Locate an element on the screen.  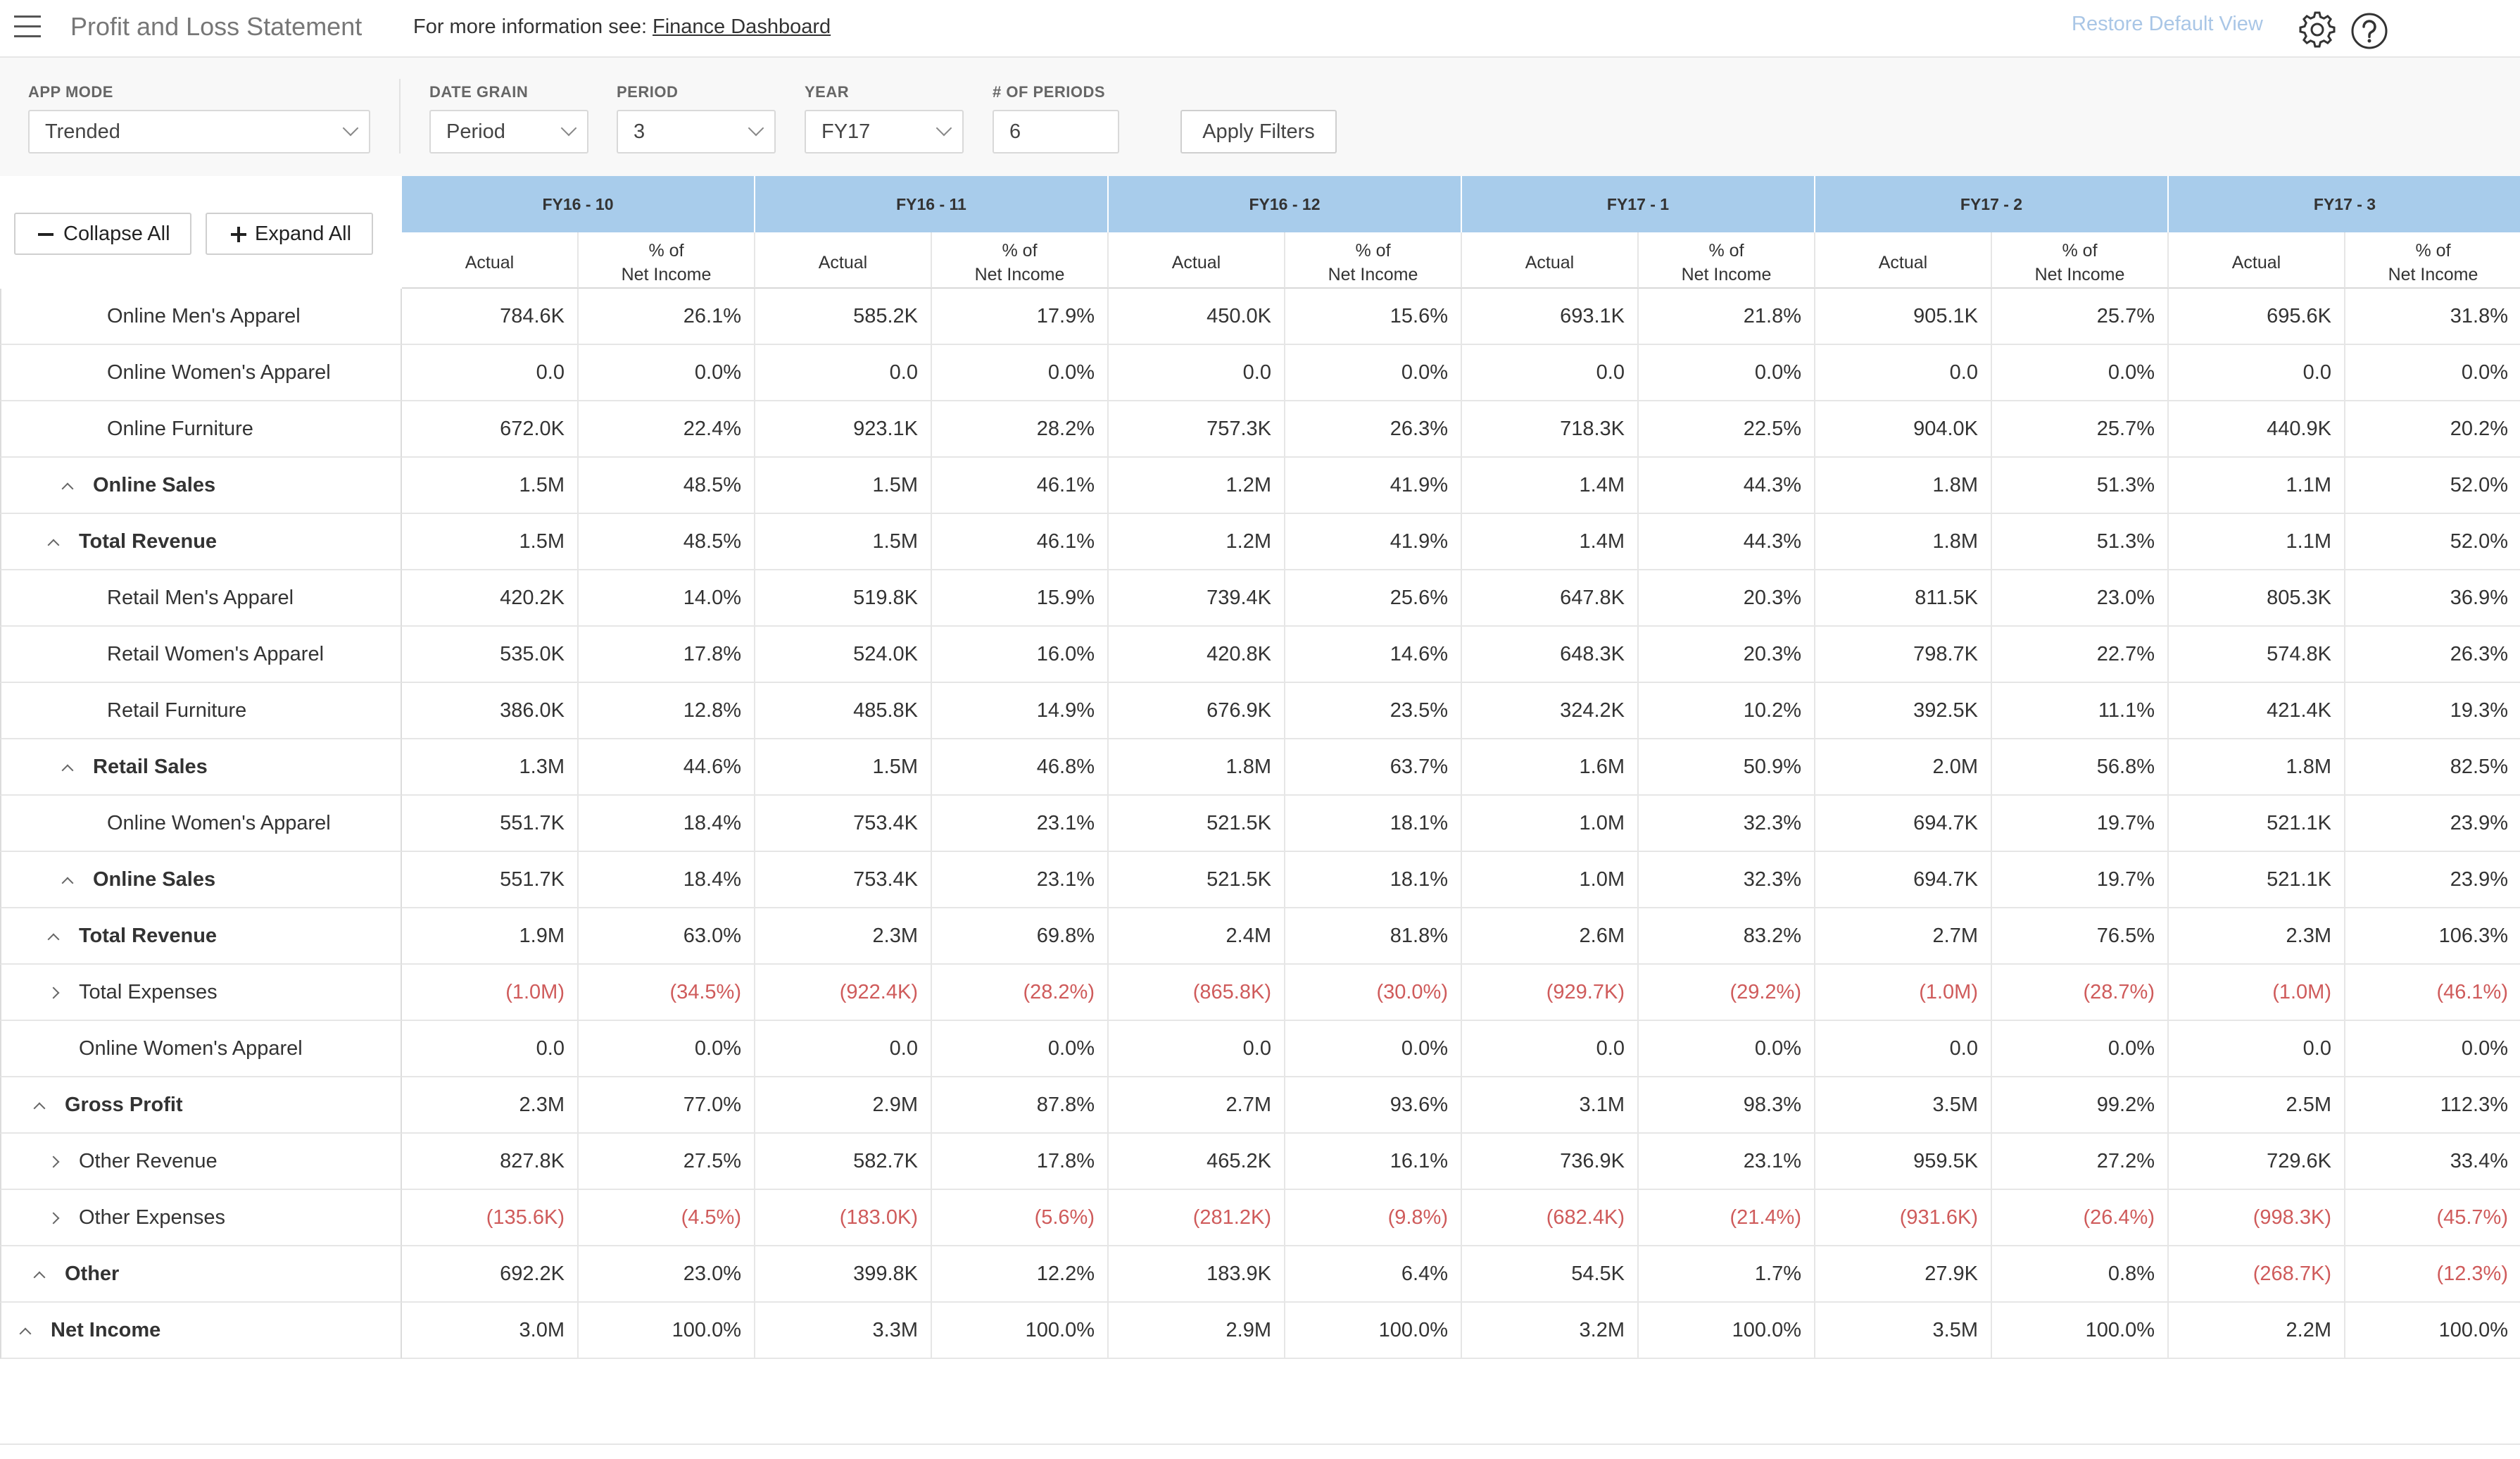
pct-net-income-cell: 25.6% is located at coordinates (1374, 598).